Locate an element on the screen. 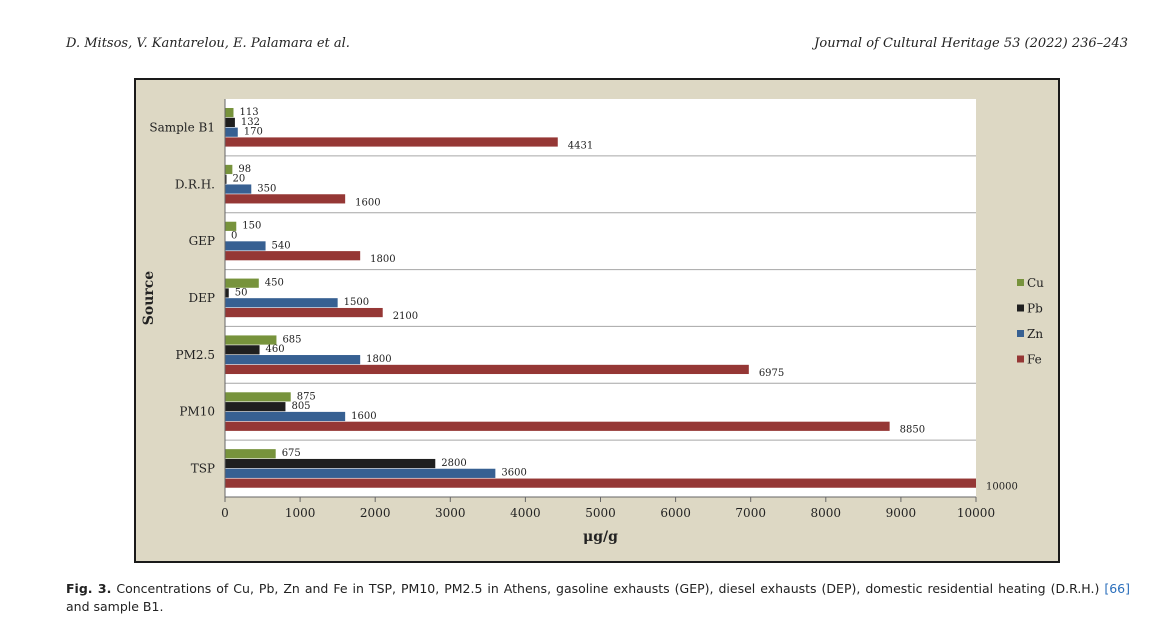 This screenshot has height=641, width=1172. data-label-fe: 6975 is located at coordinates (771, 373).